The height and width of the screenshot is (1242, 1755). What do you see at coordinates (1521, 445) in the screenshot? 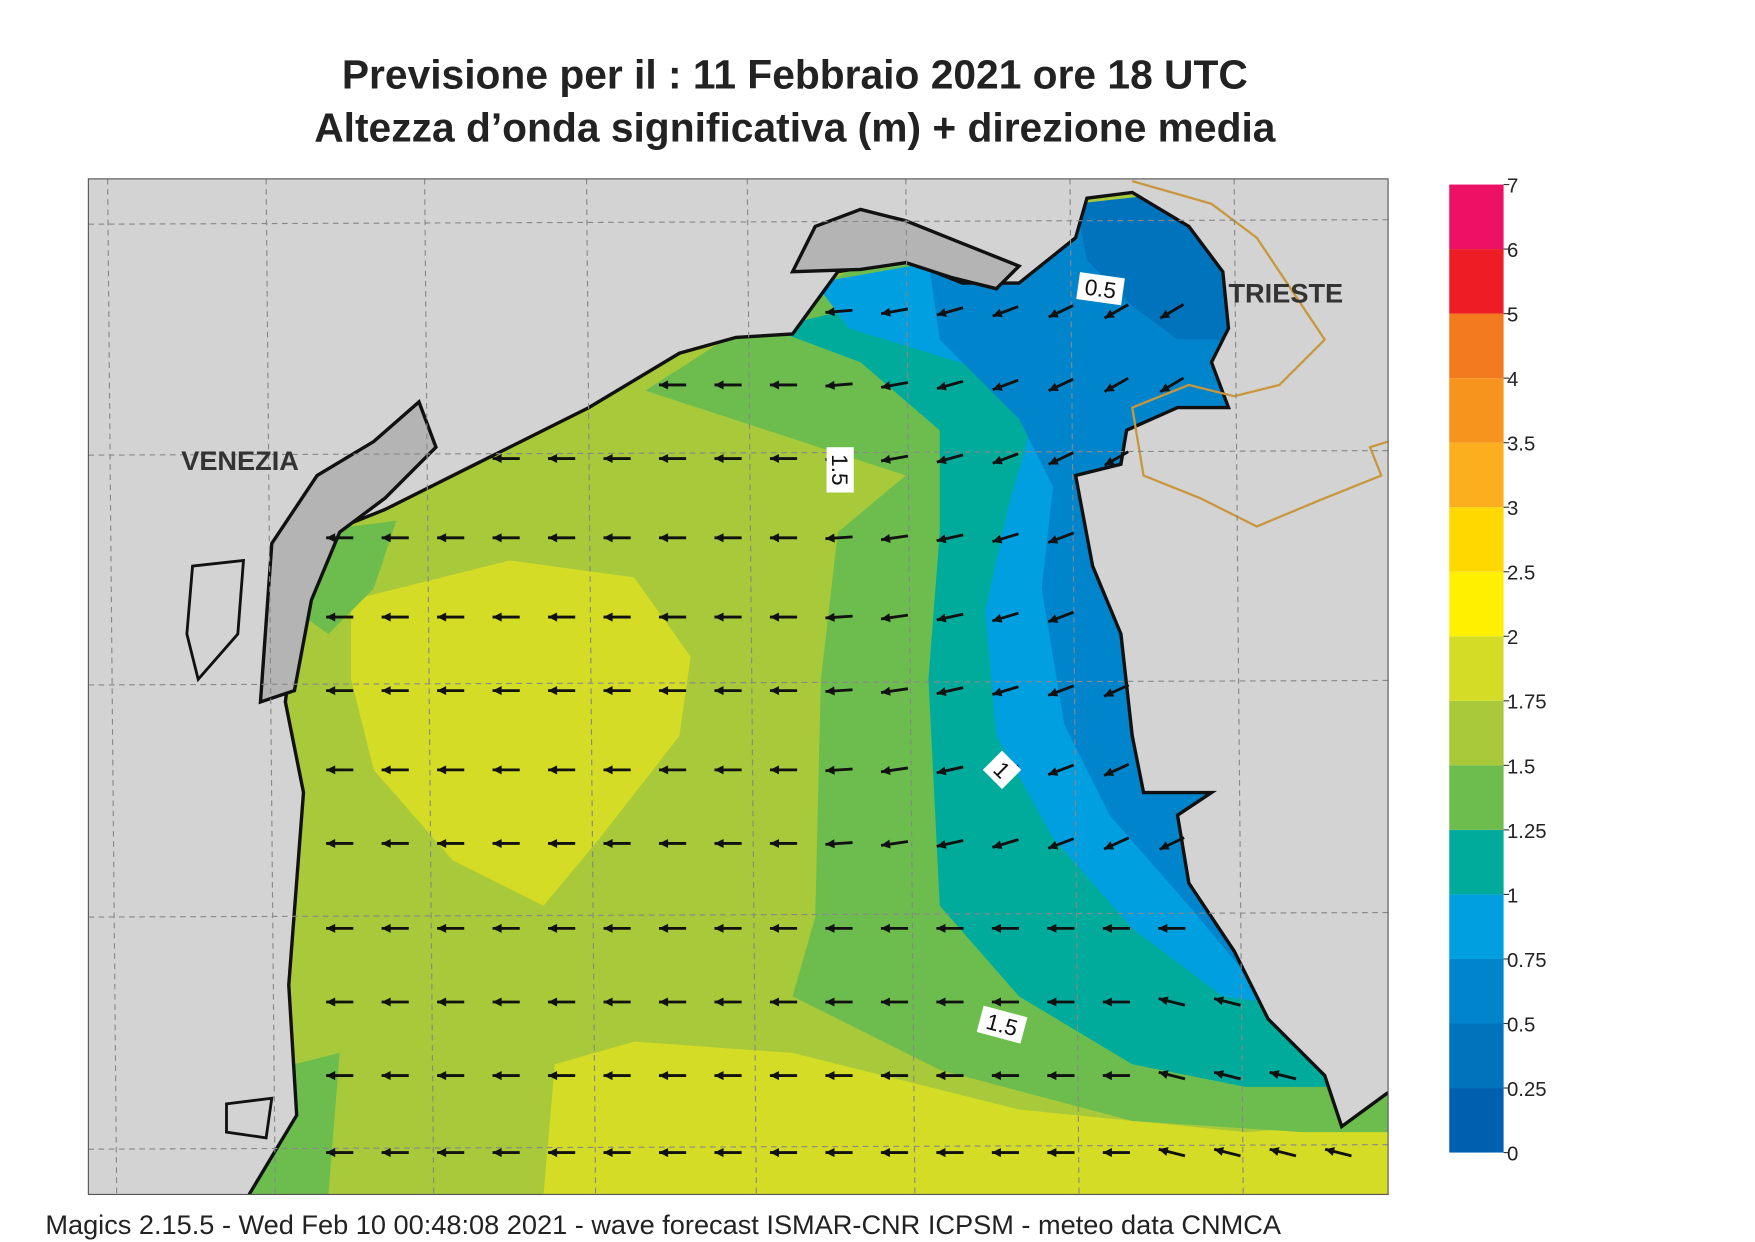
I see `colorbar-label: 3.5` at bounding box center [1521, 445].